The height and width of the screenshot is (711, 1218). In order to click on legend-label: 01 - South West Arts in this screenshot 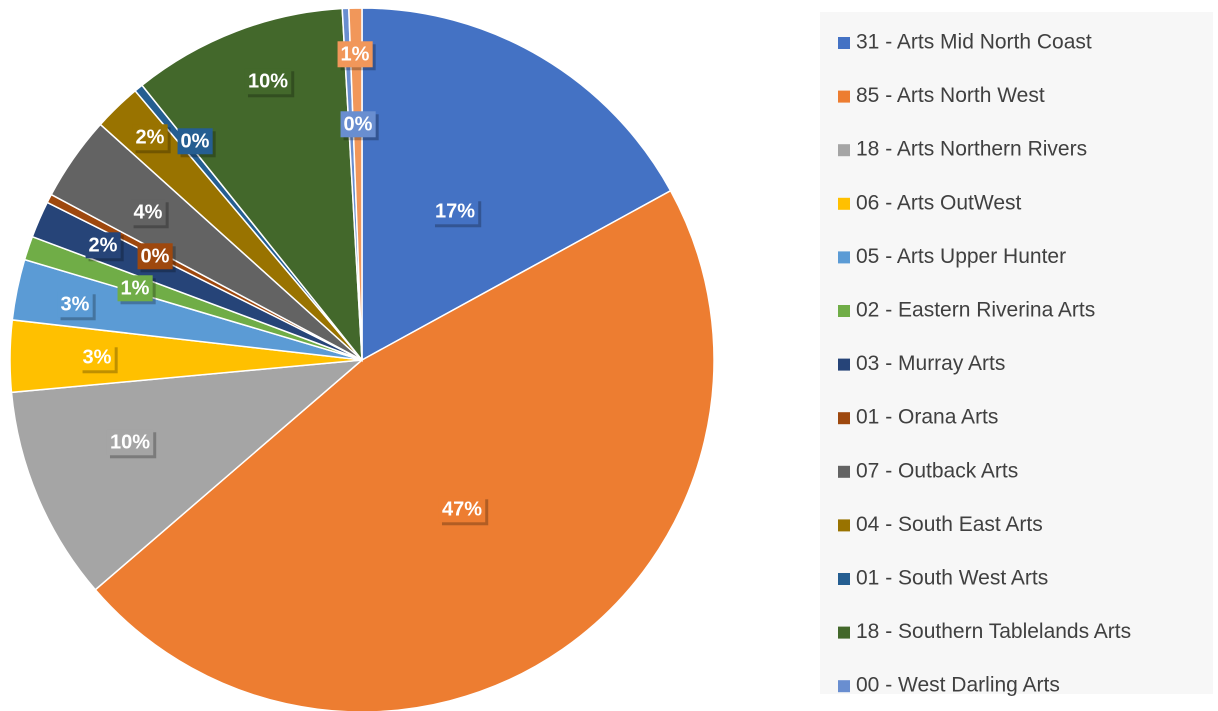, I will do `click(952, 578)`.